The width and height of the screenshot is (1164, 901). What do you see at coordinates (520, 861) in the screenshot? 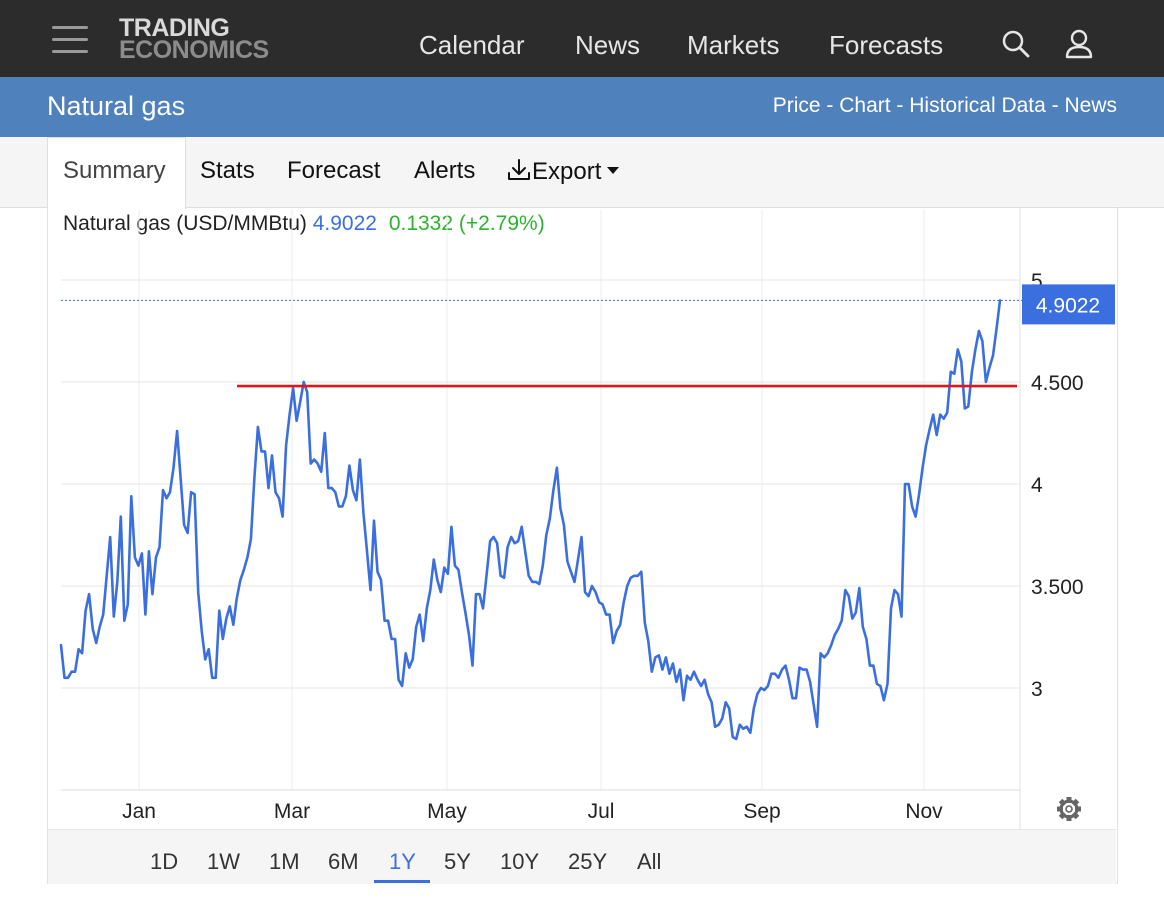
I see `range-10y: 10Y` at bounding box center [520, 861].